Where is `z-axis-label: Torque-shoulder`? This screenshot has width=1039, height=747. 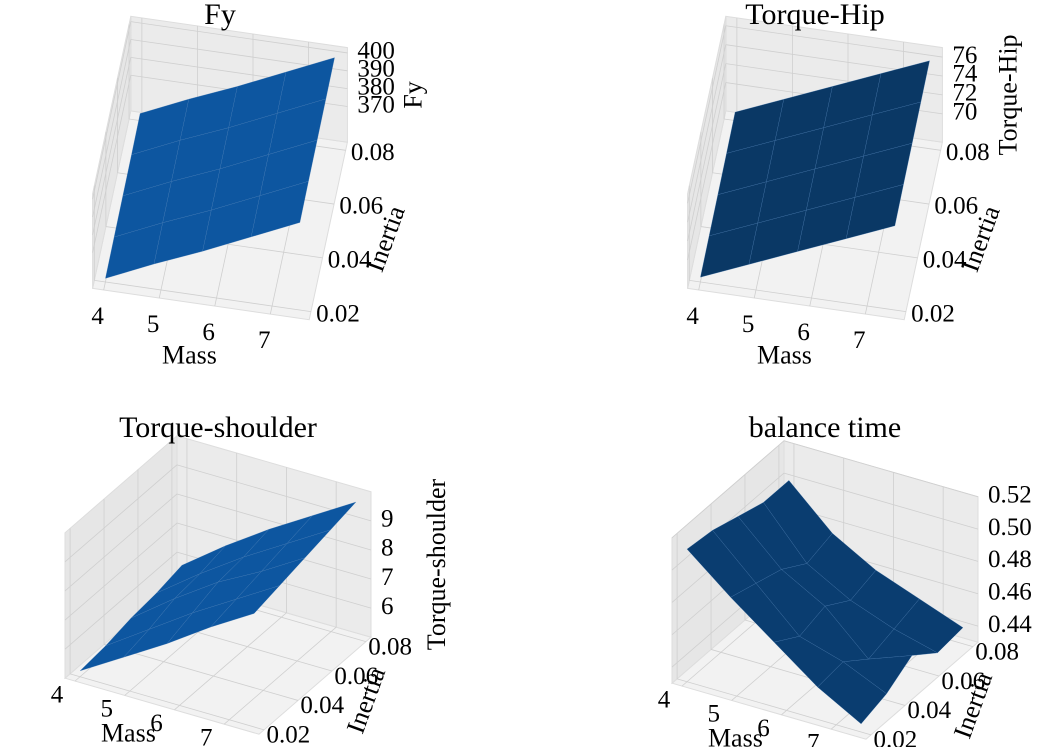 z-axis-label: Torque-shoulder is located at coordinates (436, 564).